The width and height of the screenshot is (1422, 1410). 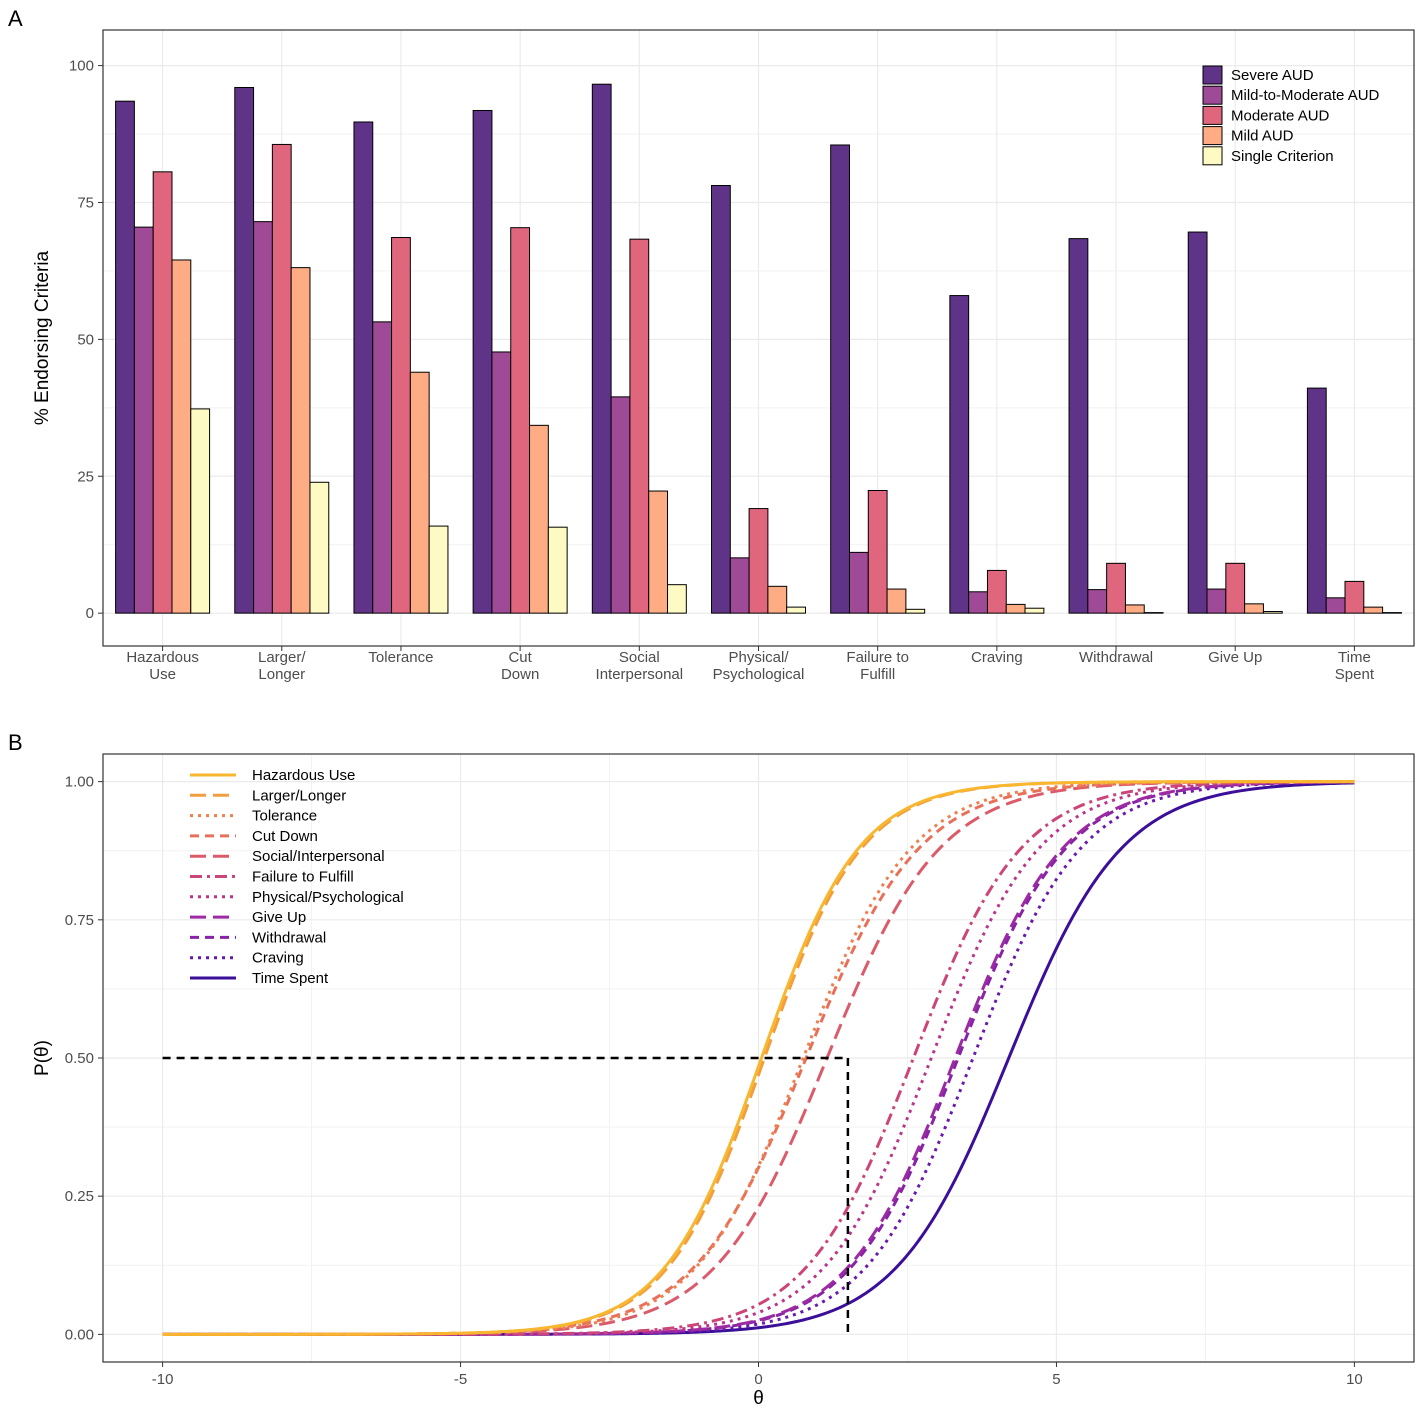 I want to click on x-tick-label: 0, so click(x=758, y=1379).